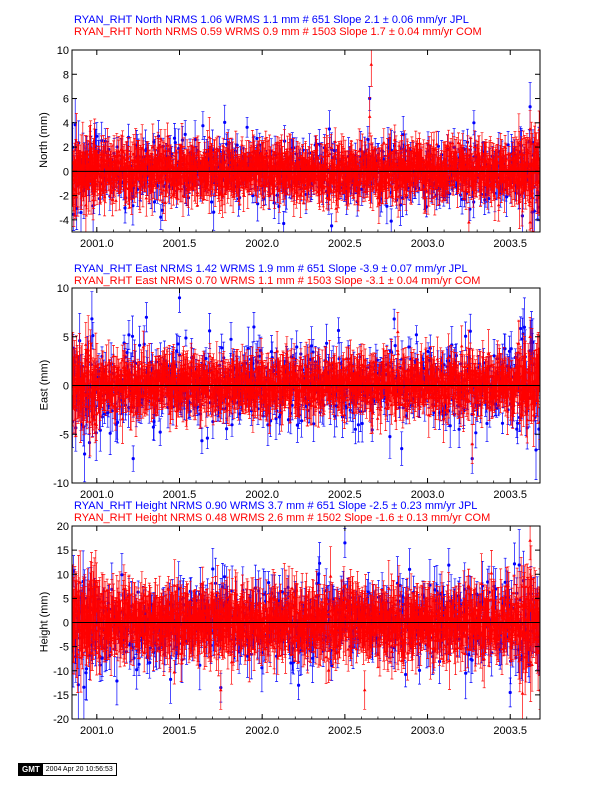 The width and height of the screenshot is (612, 792). What do you see at coordinates (428, 244) in the screenshot?
I see `x-tick-label: 2003.0` at bounding box center [428, 244].